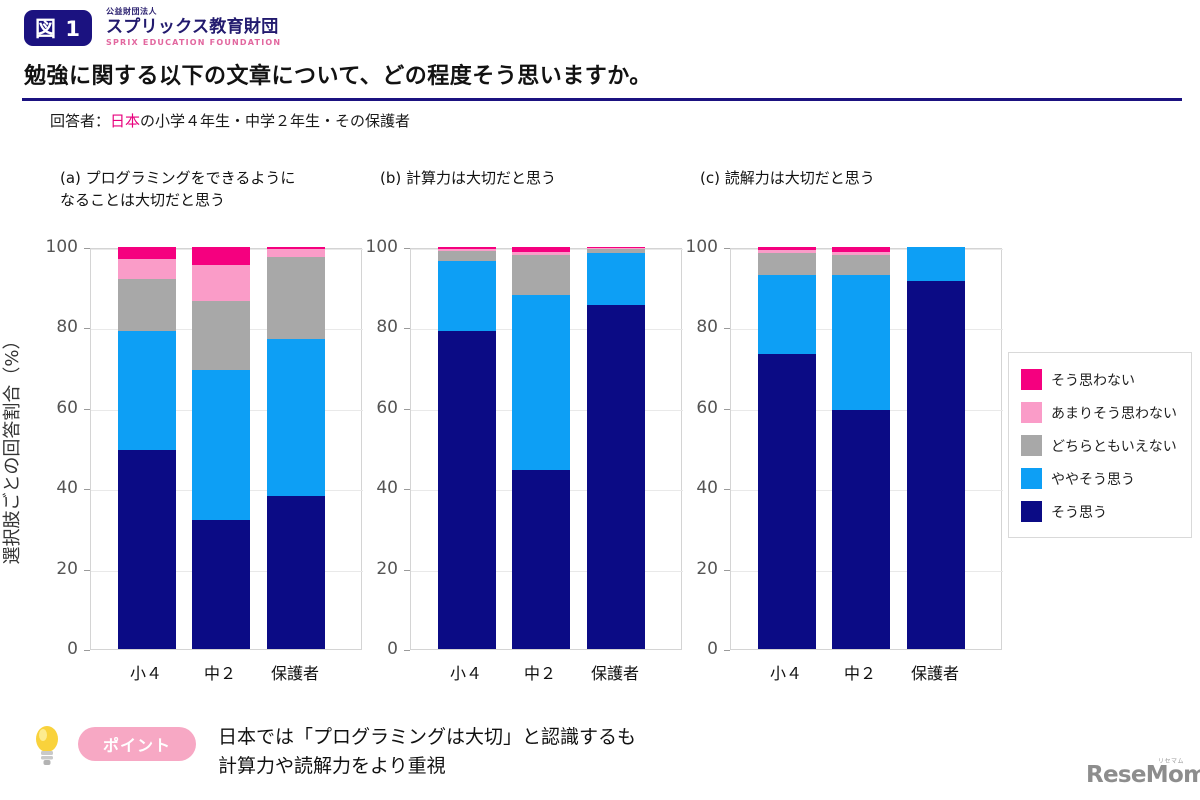  What do you see at coordinates (707, 327) in the screenshot?
I see `y-tick-label: 80` at bounding box center [707, 327].